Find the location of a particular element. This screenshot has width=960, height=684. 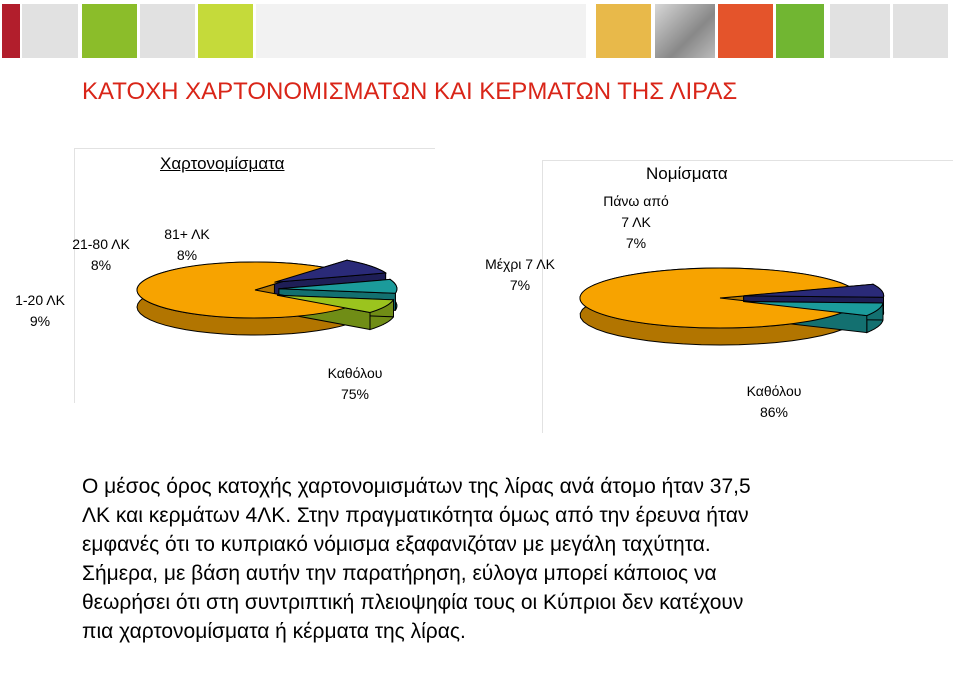

slice-label-line: 86% is located at coordinates (774, 412).